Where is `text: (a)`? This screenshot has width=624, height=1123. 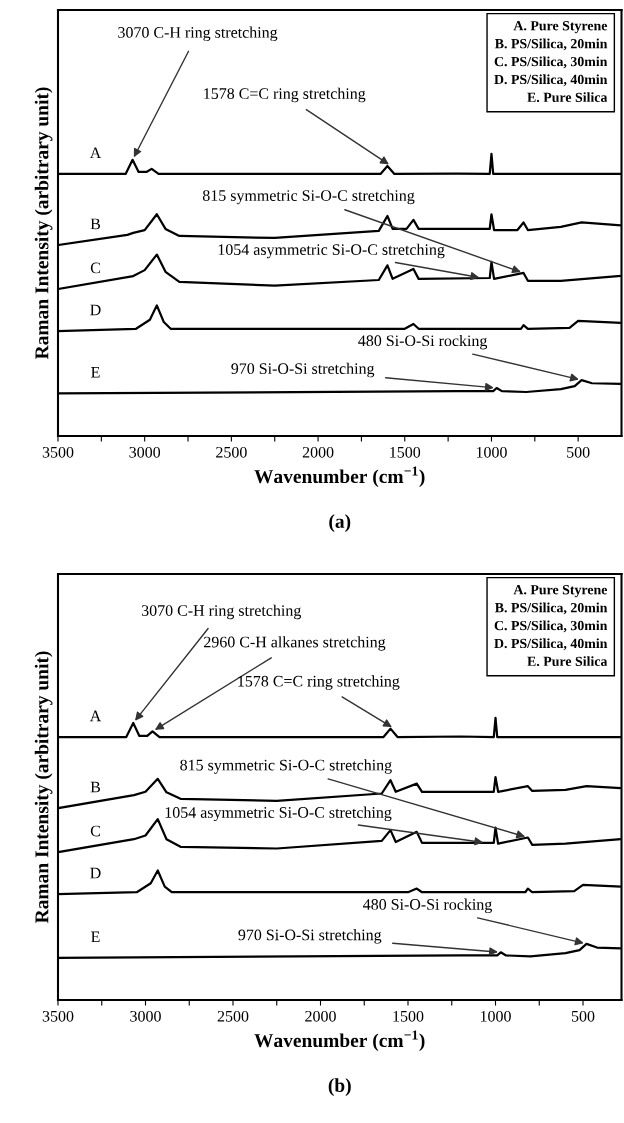
text: (a) is located at coordinates (340, 523).